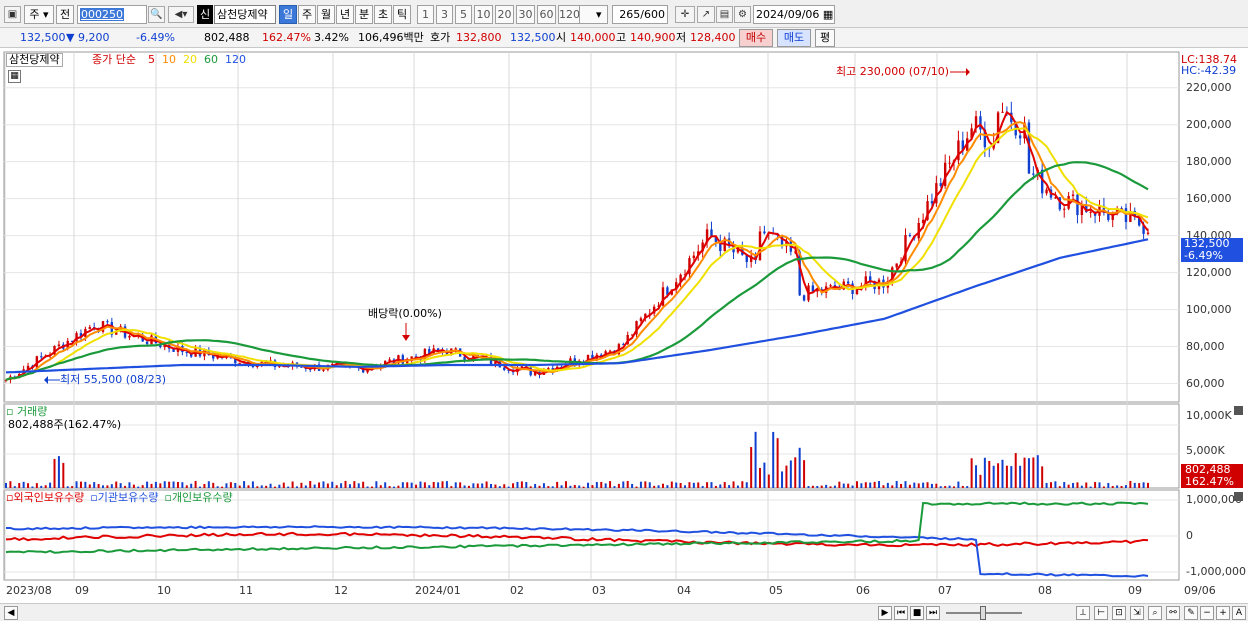  What do you see at coordinates (65, 424) in the screenshot?
I see `volume-panel-value: 802,488주(162.47%)` at bounding box center [65, 424].